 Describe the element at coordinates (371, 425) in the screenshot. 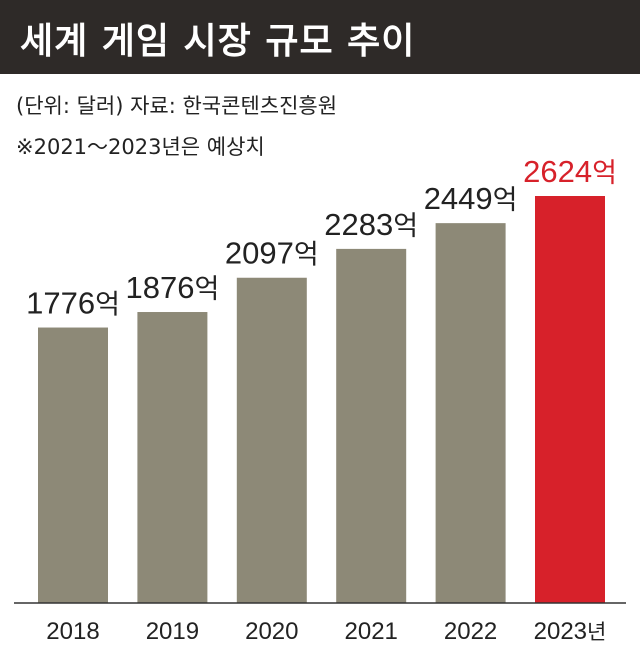

I see `bar-2021` at that location.